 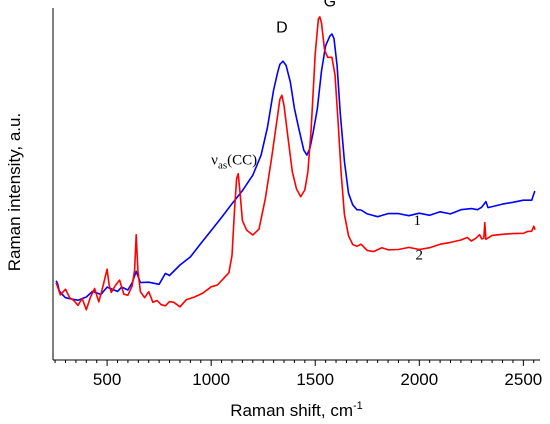 What do you see at coordinates (420, 256) in the screenshot?
I see `series-label-2: 2` at bounding box center [420, 256].